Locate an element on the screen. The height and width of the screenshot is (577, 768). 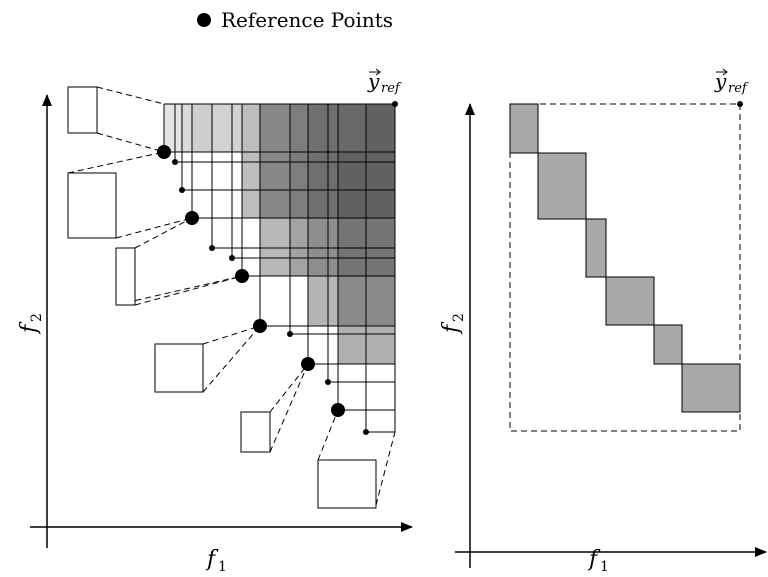
x-axis-label-right: f 1 is located at coordinates (598, 561).